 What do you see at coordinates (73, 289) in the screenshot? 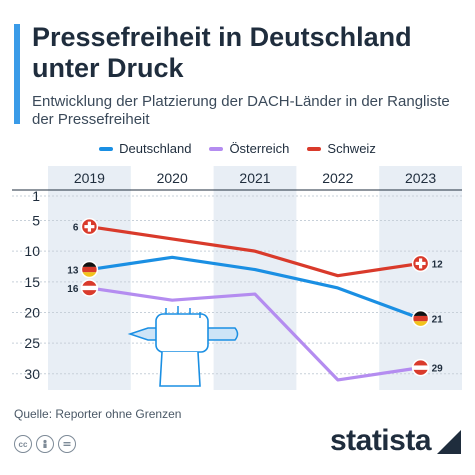
I see `data-label-start-oesterreich: 16` at bounding box center [73, 289].